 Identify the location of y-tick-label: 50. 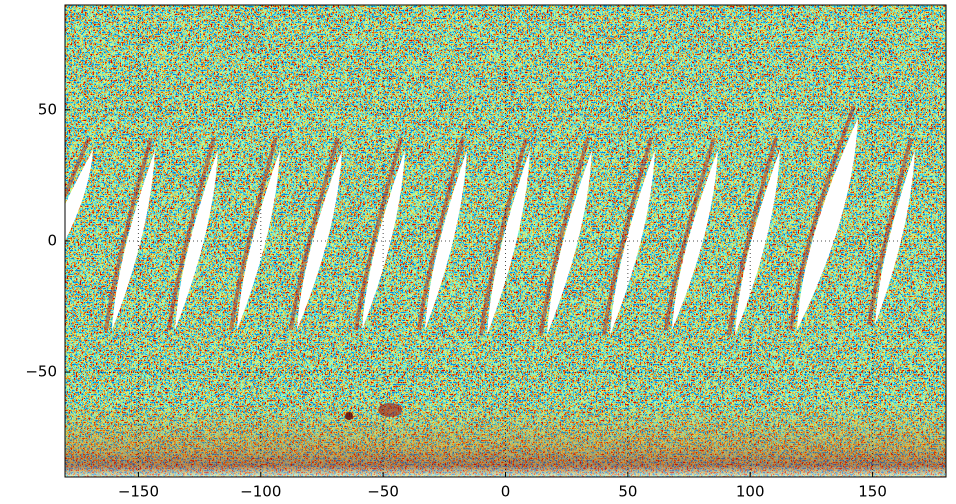
(47, 109).